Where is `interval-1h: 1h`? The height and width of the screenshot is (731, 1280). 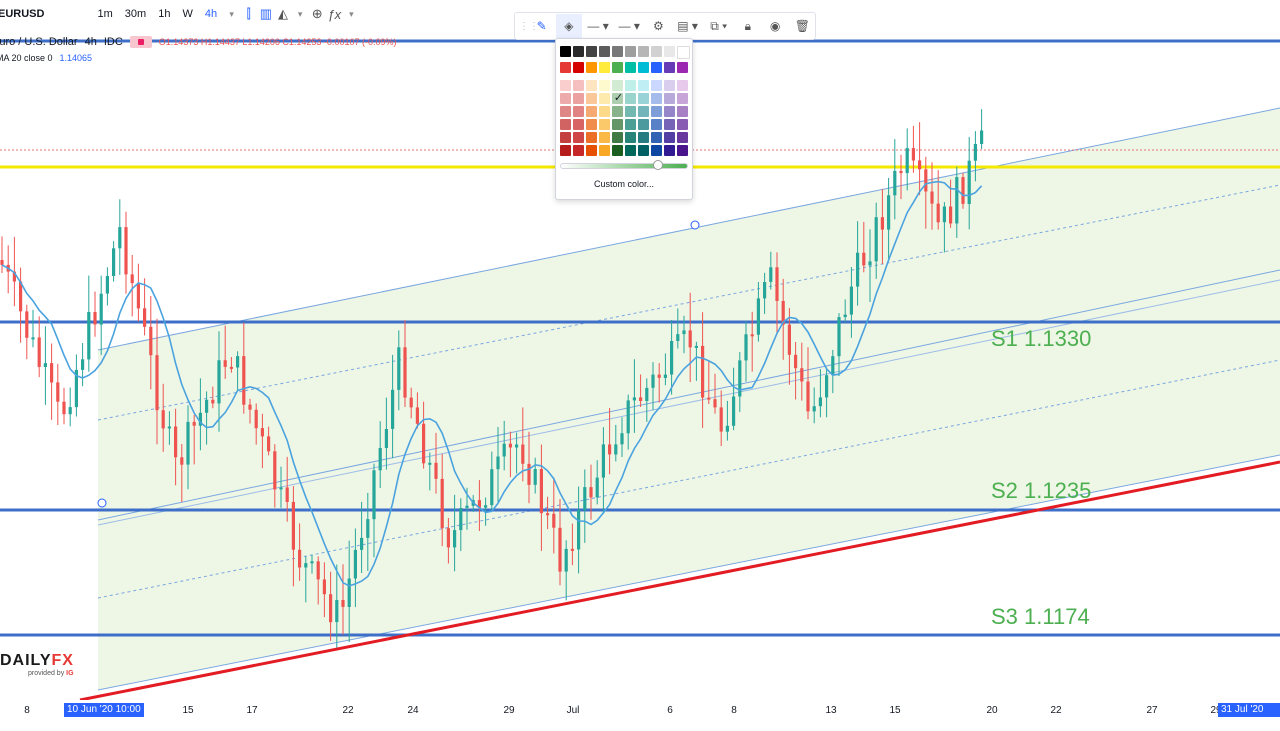
interval-1h: 1h is located at coordinates (164, 14).